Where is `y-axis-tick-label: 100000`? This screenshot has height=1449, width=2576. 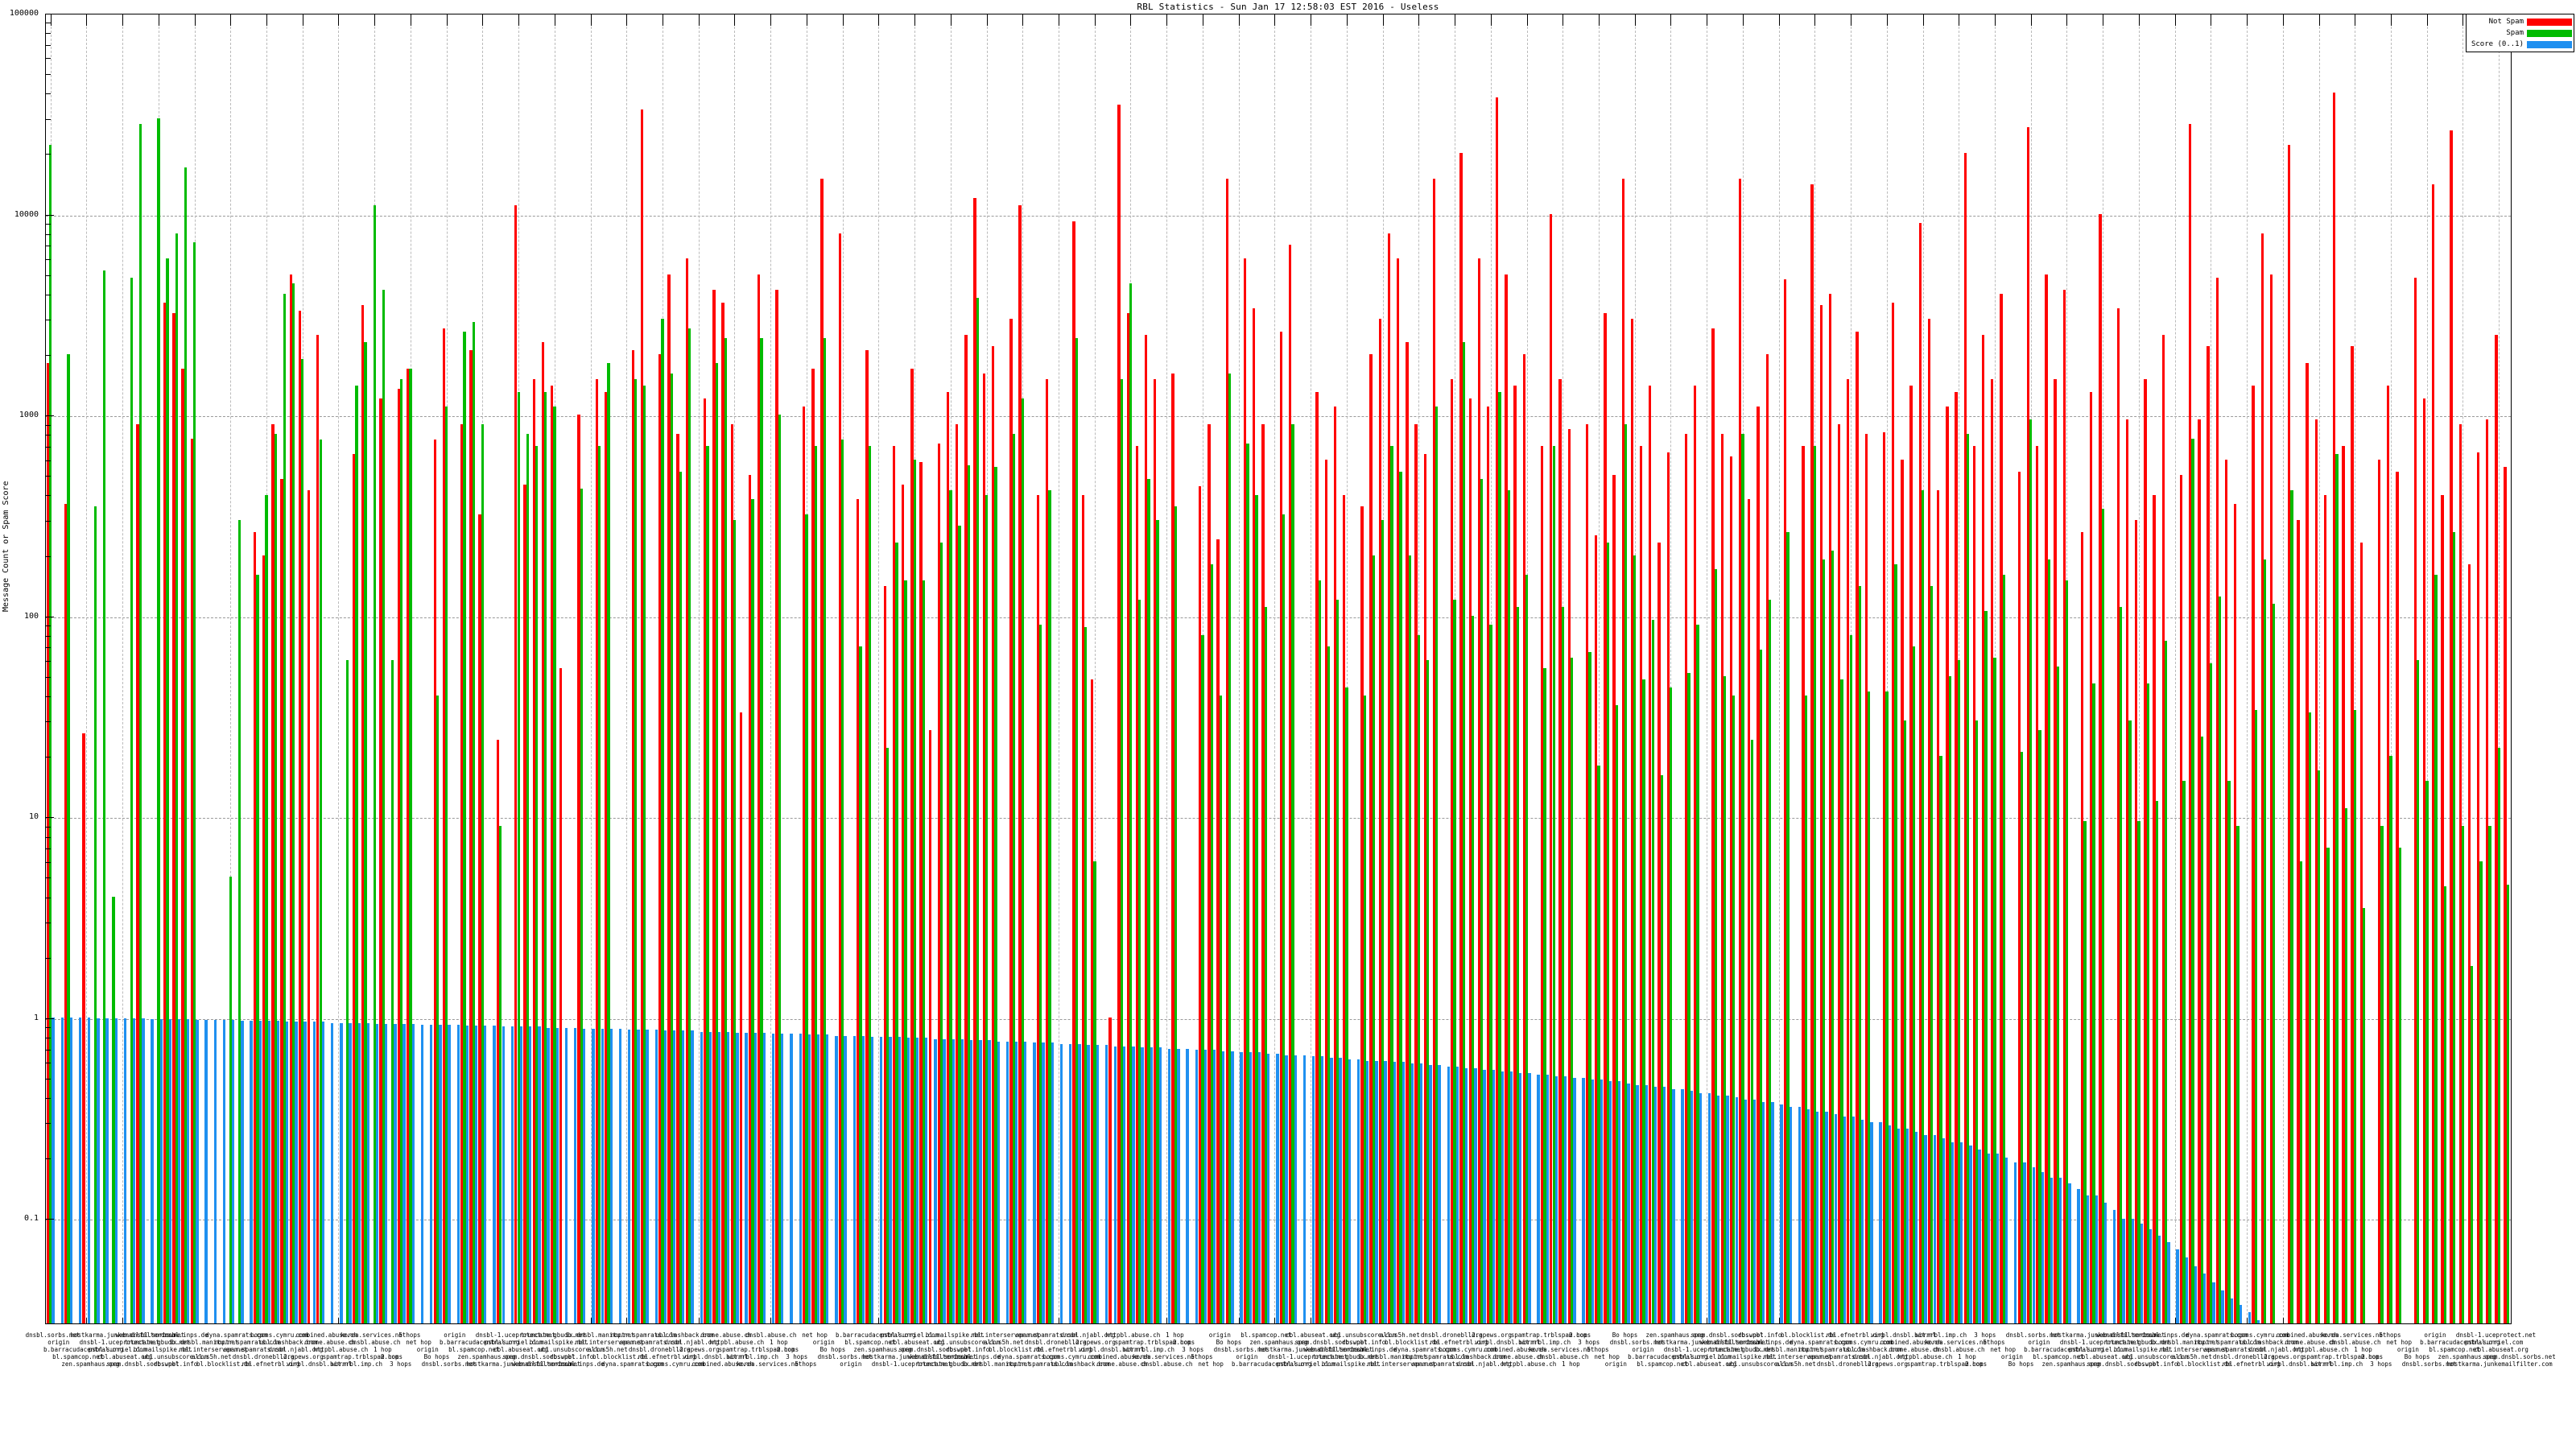 y-axis-tick-label: 100000 is located at coordinates (24, 13).